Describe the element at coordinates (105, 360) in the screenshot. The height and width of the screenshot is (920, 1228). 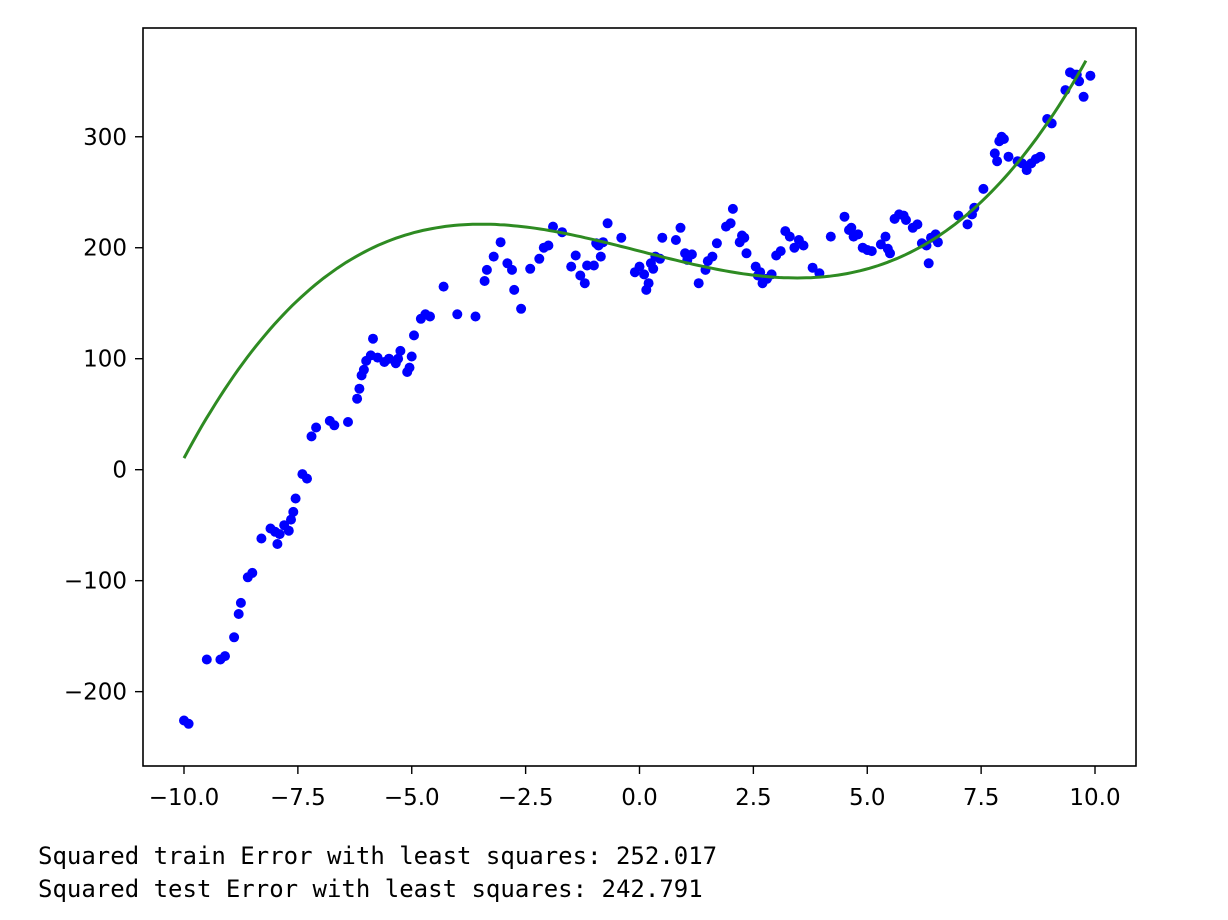
I see `y-tick-label: 100` at that location.